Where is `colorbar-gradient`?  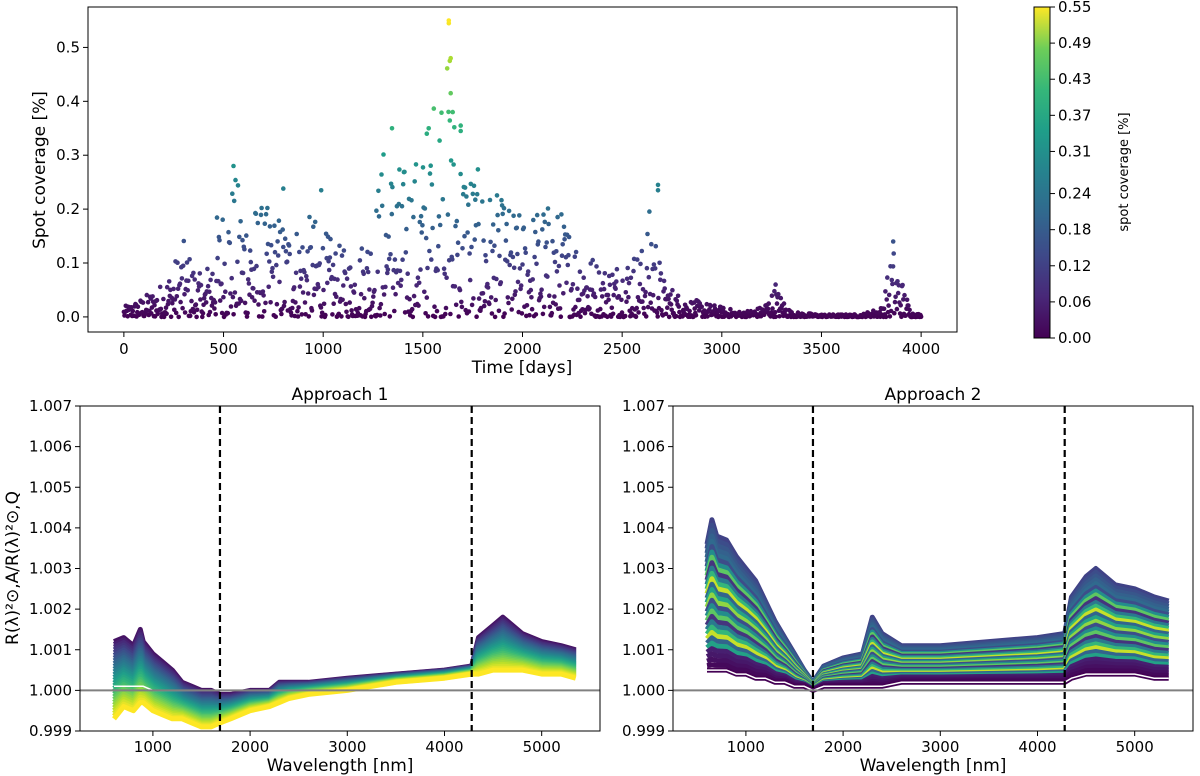 colorbar-gradient is located at coordinates (1042, 172).